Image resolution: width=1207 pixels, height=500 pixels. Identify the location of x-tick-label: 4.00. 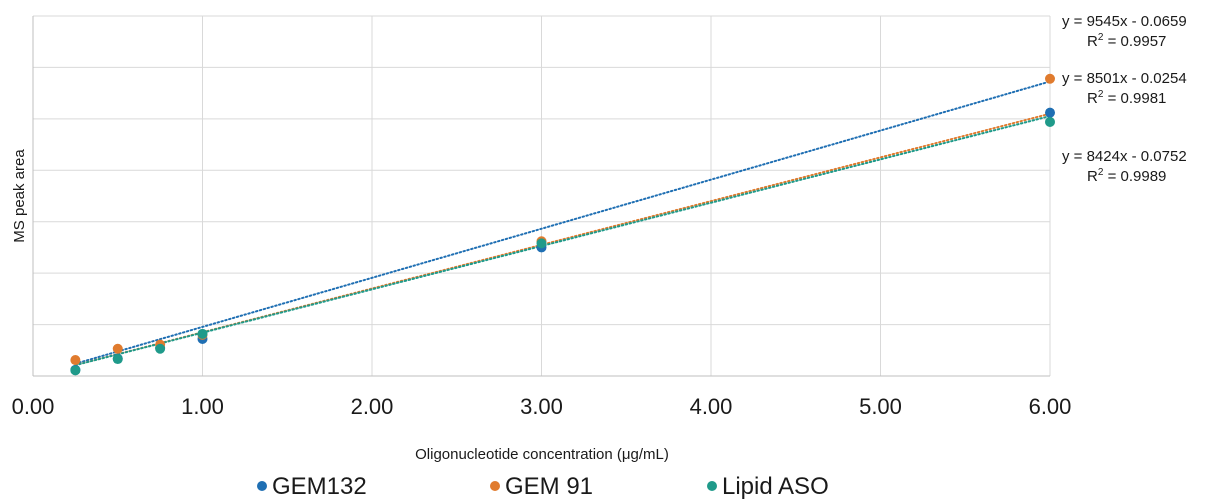
(711, 406).